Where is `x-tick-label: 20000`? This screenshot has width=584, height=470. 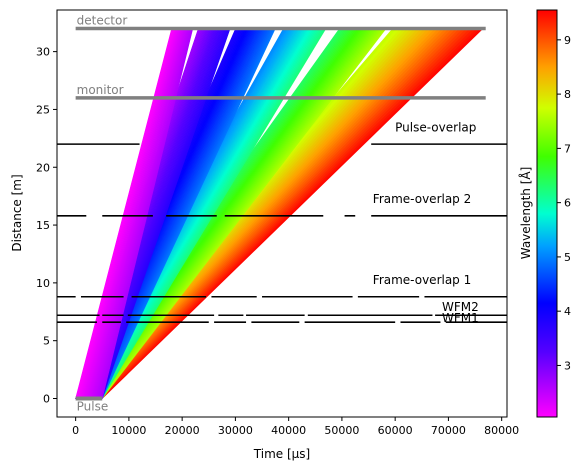
x-tick-label: 20000 is located at coordinates (182, 430).